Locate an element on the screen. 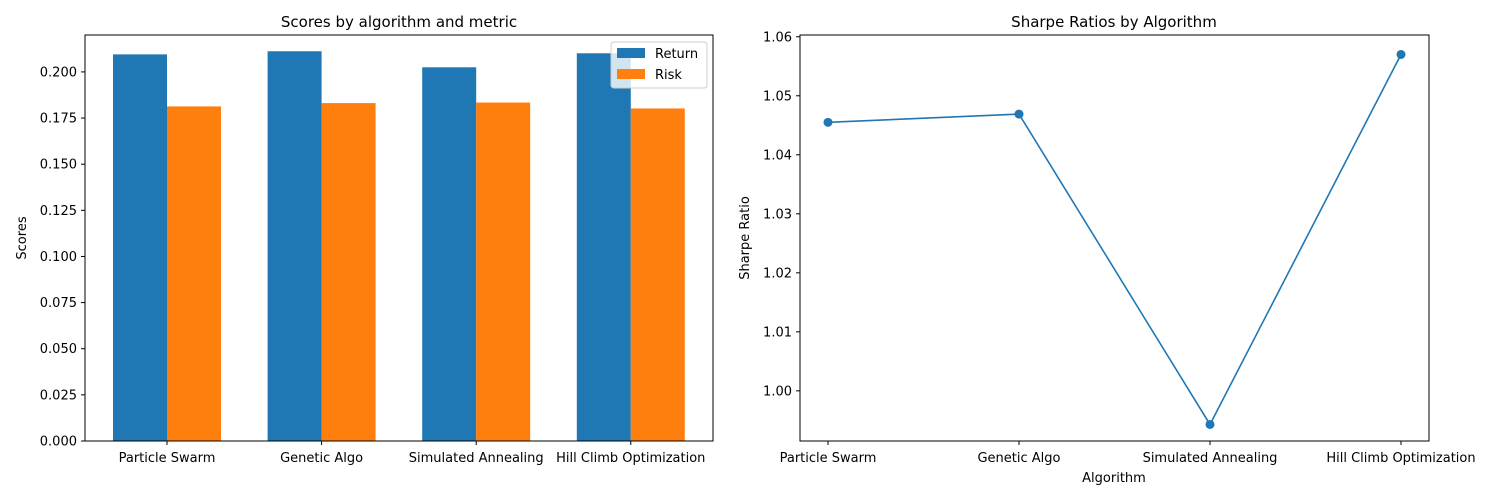  y-tick-label: 1.06 is located at coordinates (777, 37).